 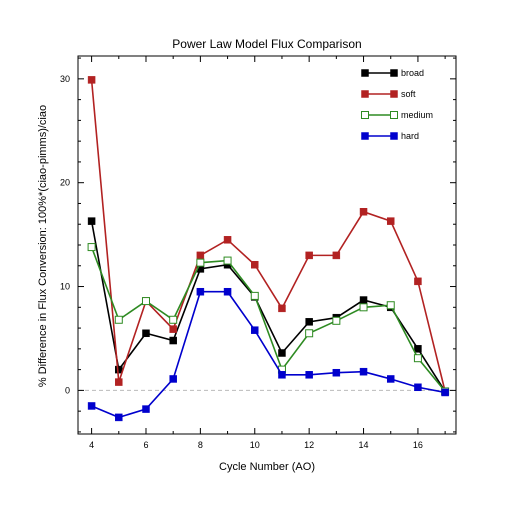 What do you see at coordinates (417, 115) in the screenshot?
I see `legend-label-medium: medium` at bounding box center [417, 115].